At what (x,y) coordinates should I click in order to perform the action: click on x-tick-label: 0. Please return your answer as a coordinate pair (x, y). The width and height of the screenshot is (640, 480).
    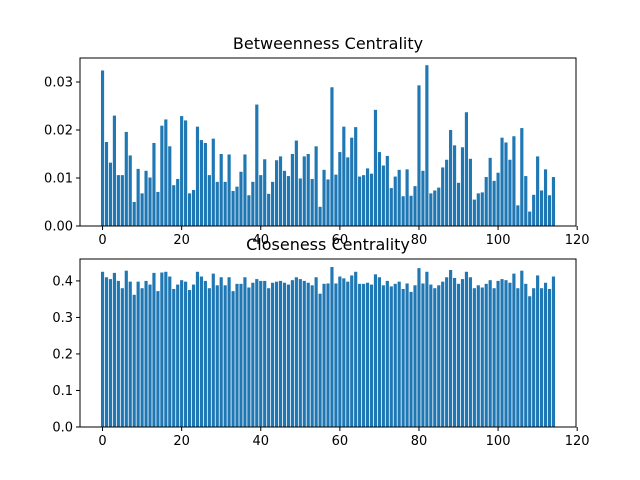
    Looking at the image, I should click on (102, 441).